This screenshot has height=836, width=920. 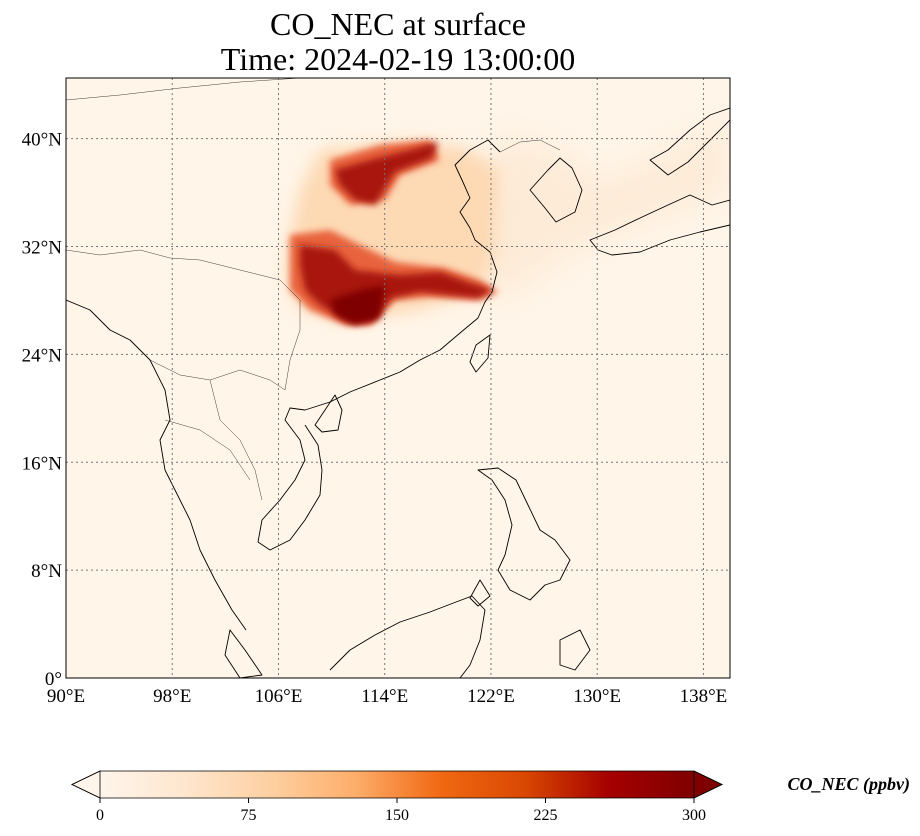 What do you see at coordinates (704, 696) in the screenshot?
I see `lon-tick-label-138: 138°E` at bounding box center [704, 696].